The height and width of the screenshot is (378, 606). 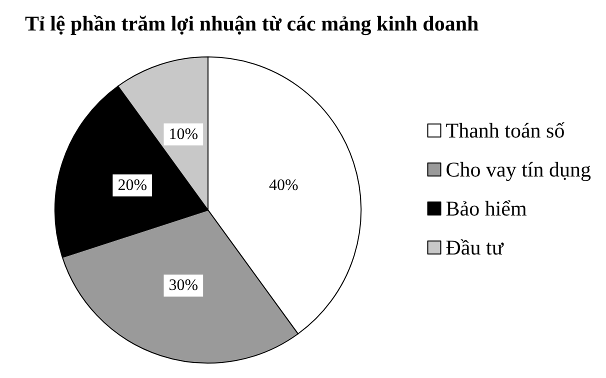 I want to click on legend-label: Bảo hiểm, so click(x=486, y=208).